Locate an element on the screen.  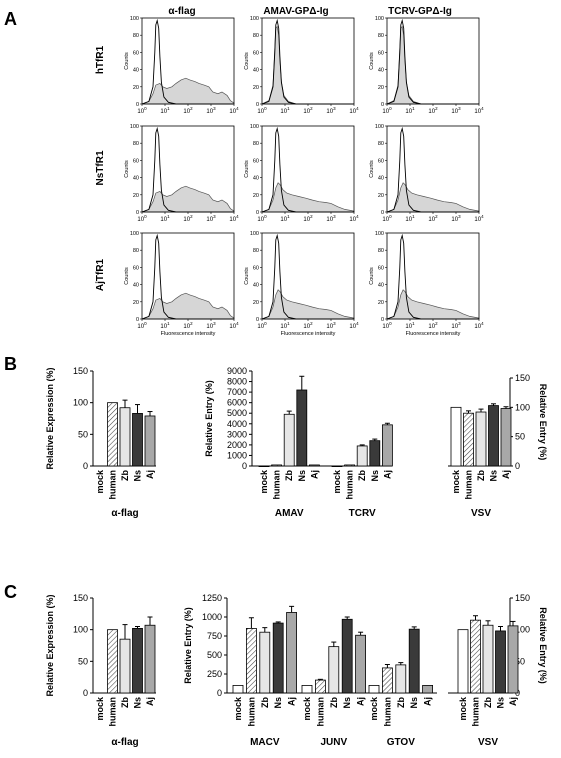
row-label-nstfr1: NsTfR1 is located at coordinates (100, 167).